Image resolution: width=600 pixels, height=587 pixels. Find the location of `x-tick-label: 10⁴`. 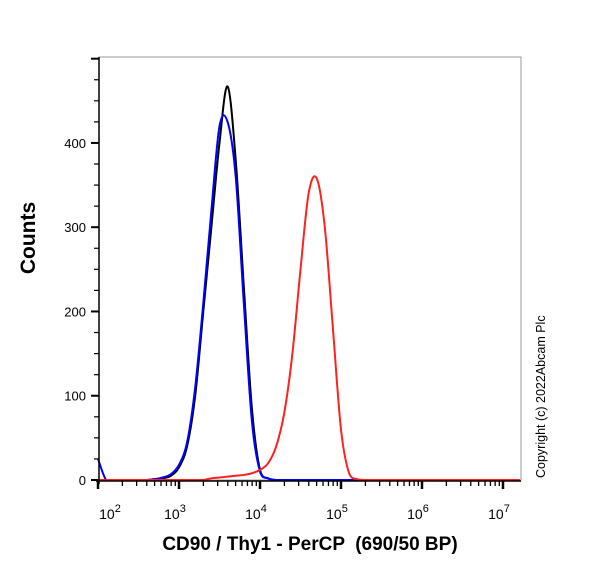

x-tick-label: 10⁴ is located at coordinates (256, 512).